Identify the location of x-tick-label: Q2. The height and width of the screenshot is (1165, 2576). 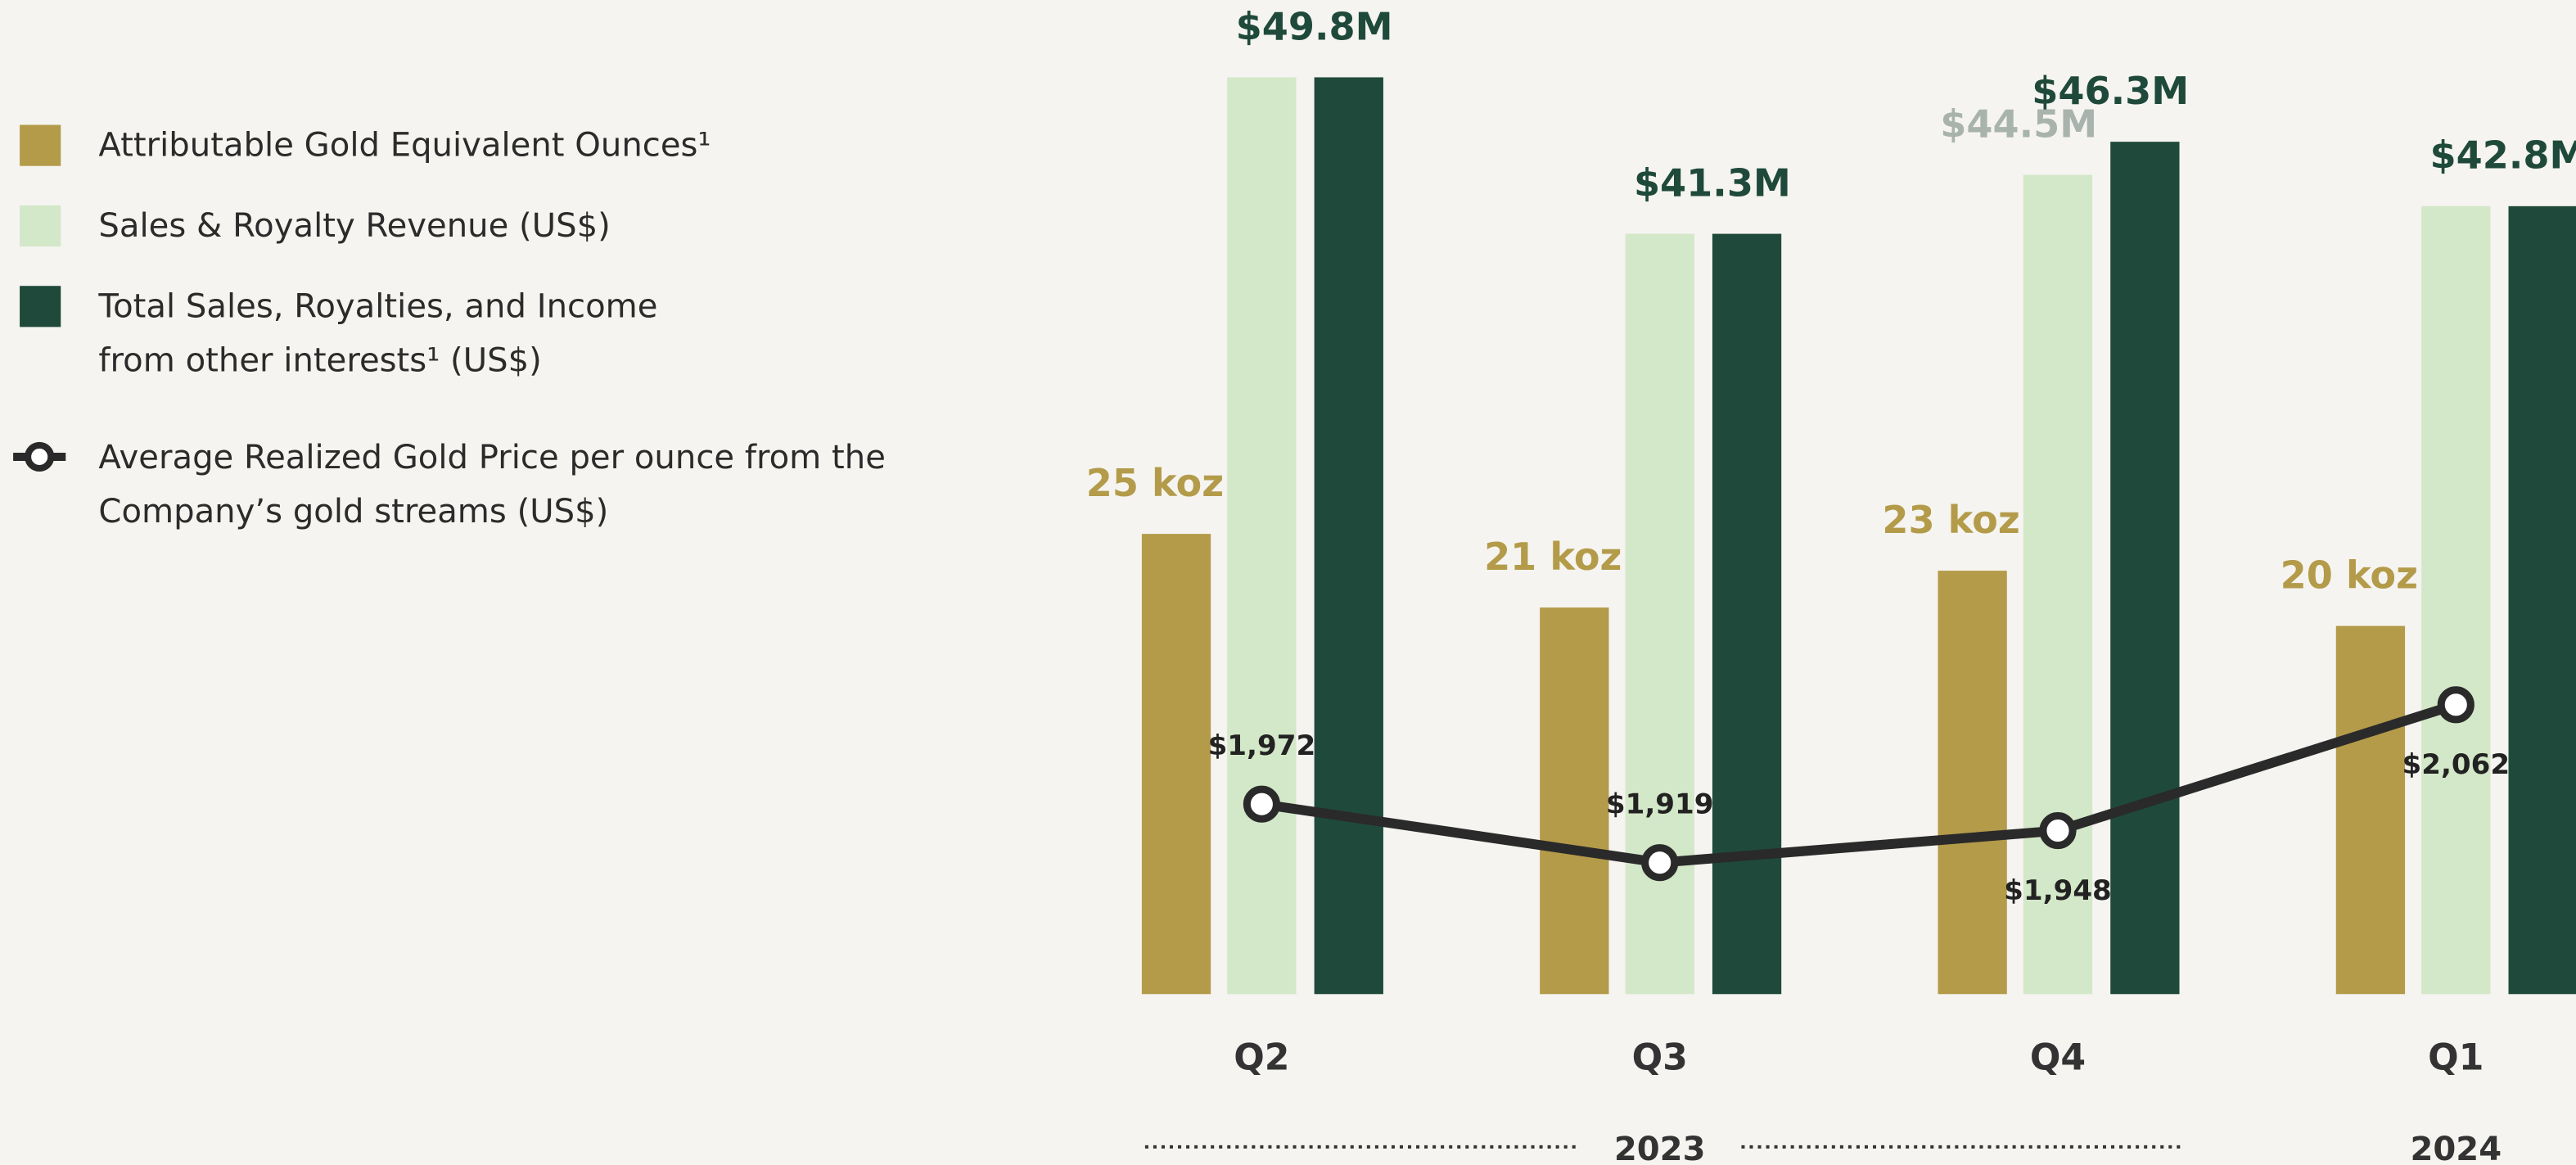
(1261, 1058).